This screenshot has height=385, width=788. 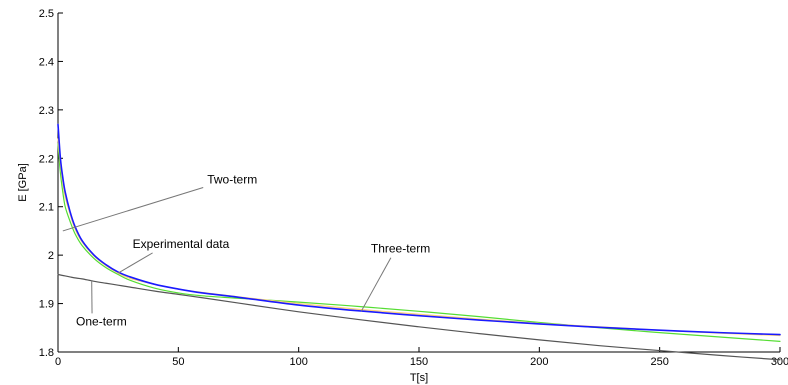 What do you see at coordinates (400, 249) in the screenshot?
I see `annotation-label-three-term: Three-term` at bounding box center [400, 249].